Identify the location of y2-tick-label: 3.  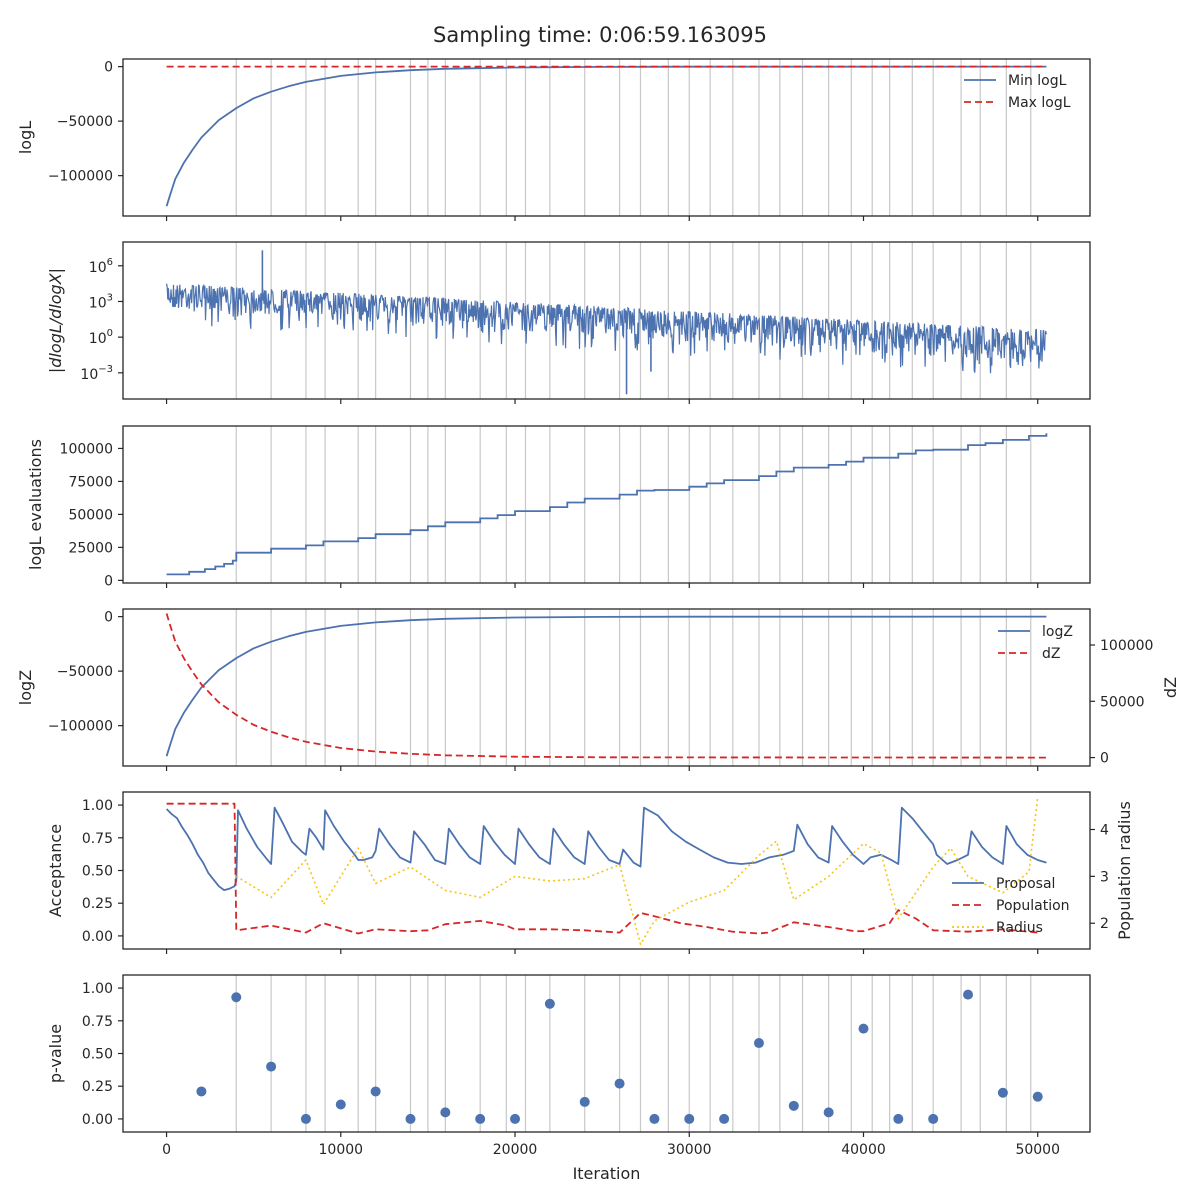
(1104, 877).